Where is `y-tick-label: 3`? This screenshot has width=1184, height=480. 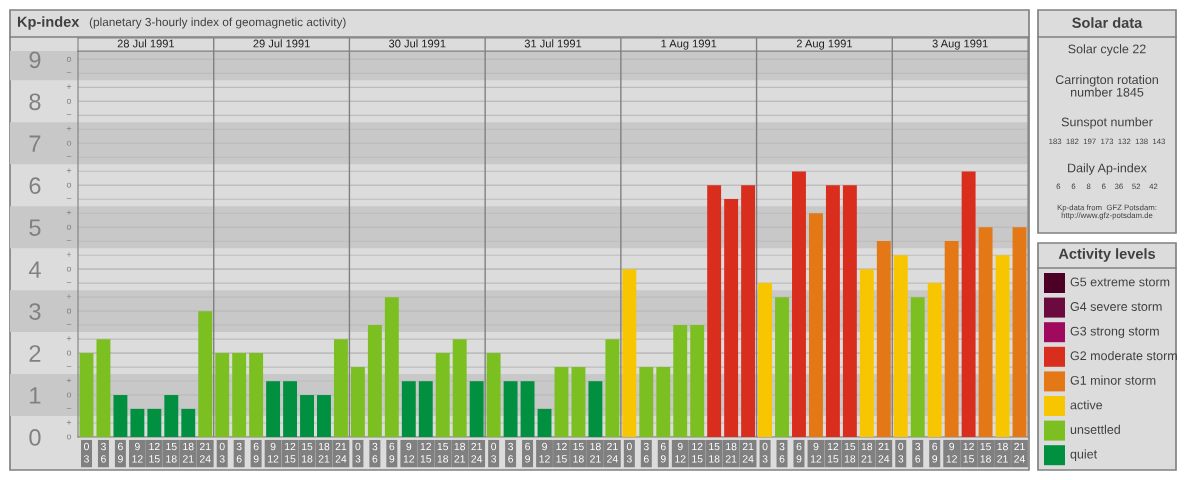
y-tick-label: 3 is located at coordinates (35, 311).